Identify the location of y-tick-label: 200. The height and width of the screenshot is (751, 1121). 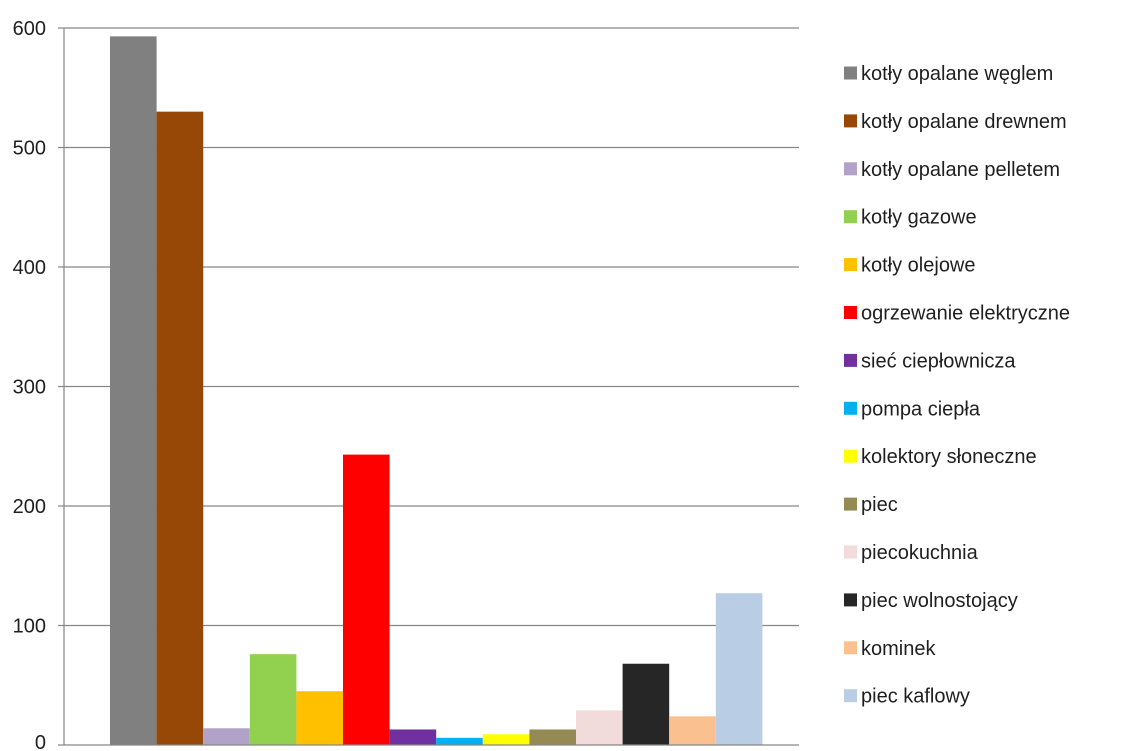
(29, 507).